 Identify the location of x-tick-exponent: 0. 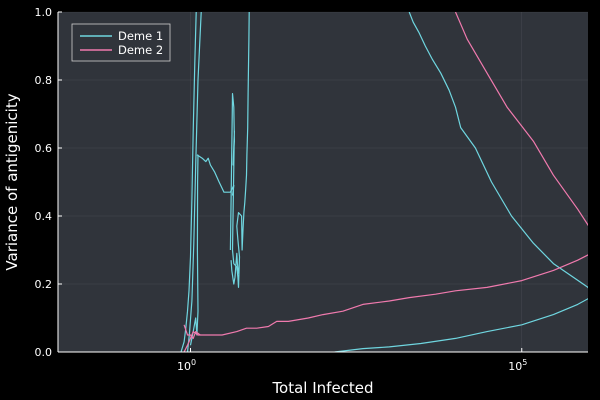
(193, 362).